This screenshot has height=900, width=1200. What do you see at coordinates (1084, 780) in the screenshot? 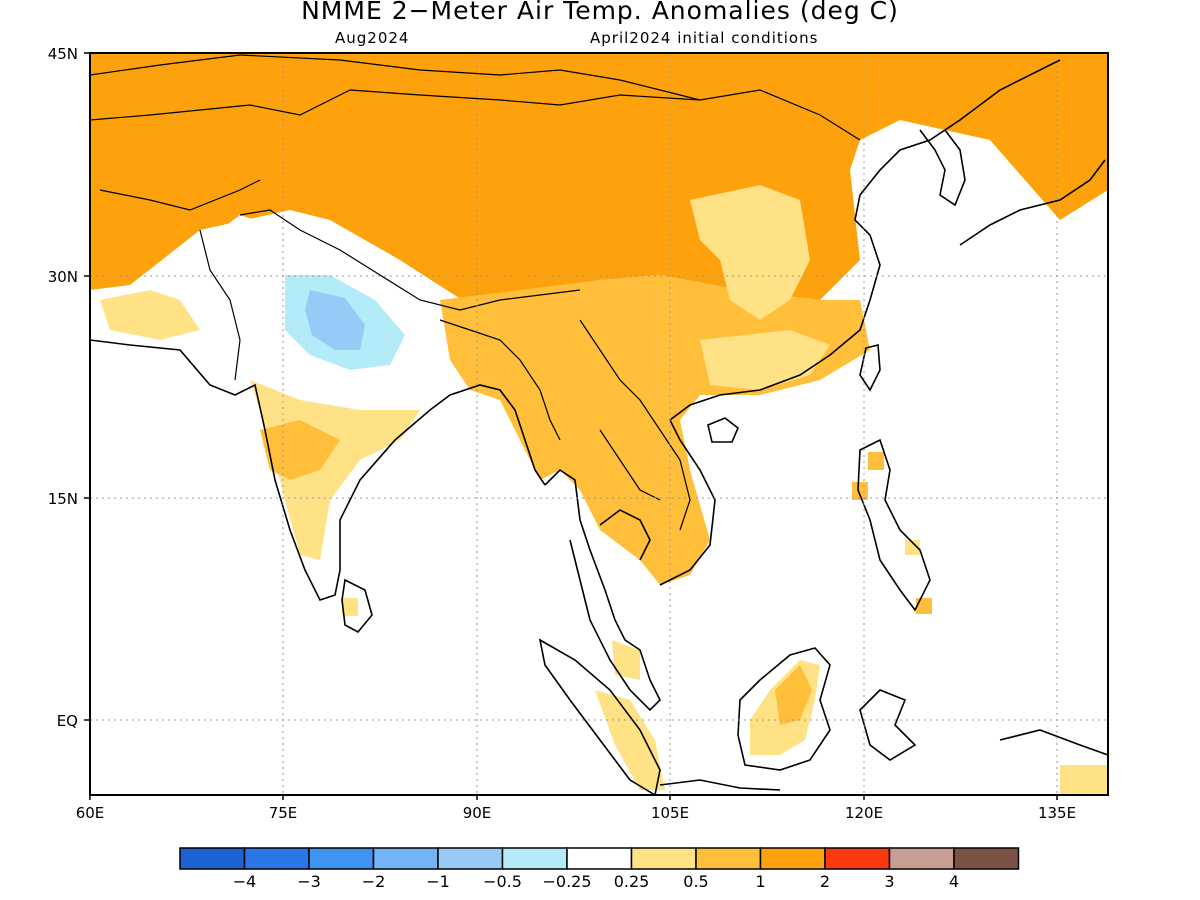
I see `anomaly-region-new-guinea` at bounding box center [1084, 780].